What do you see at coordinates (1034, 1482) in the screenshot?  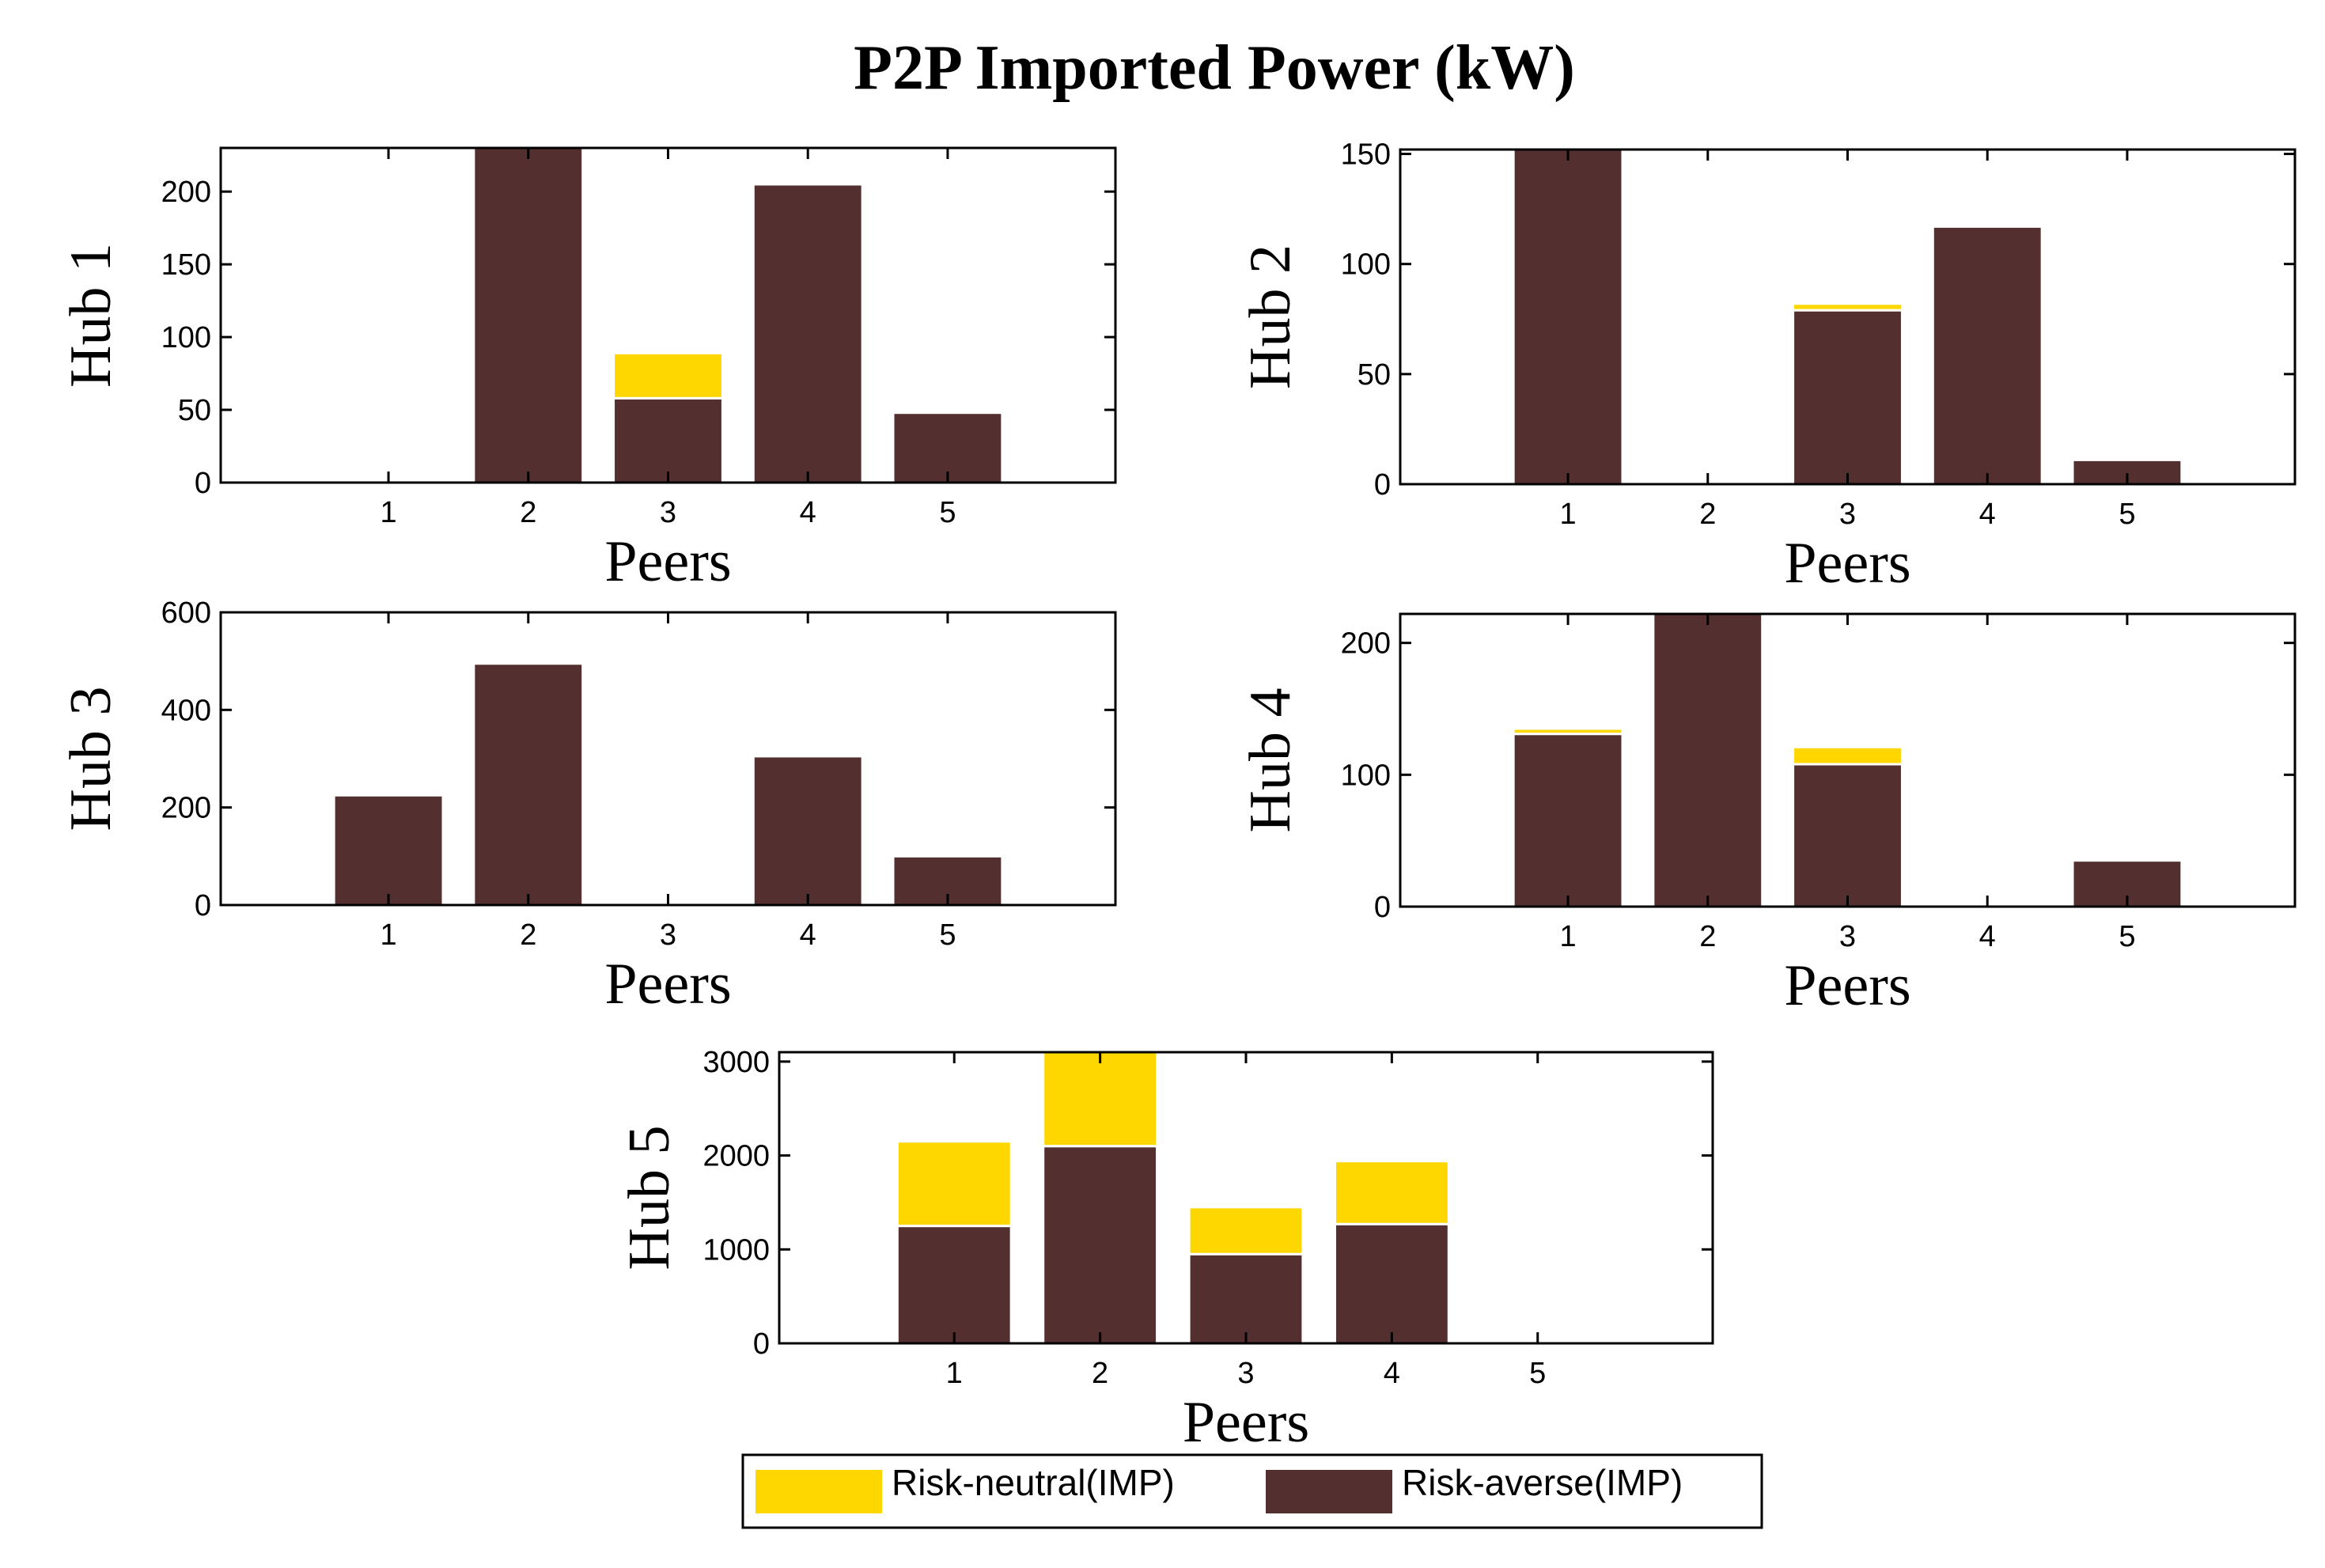 I see `legend-label-risk-neutral: Risk-neutral(IMP)` at bounding box center [1034, 1482].